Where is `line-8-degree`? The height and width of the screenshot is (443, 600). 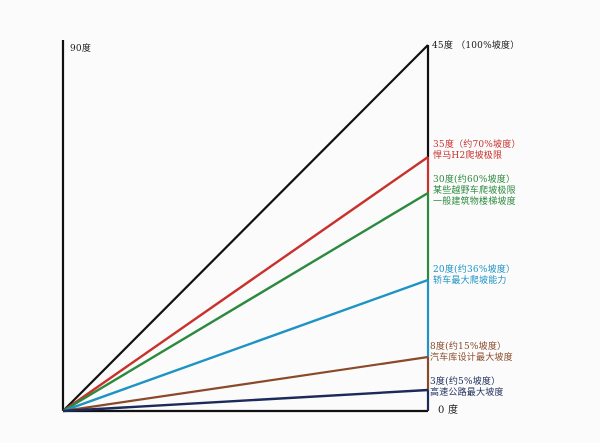 line-8-degree is located at coordinates (245, 384).